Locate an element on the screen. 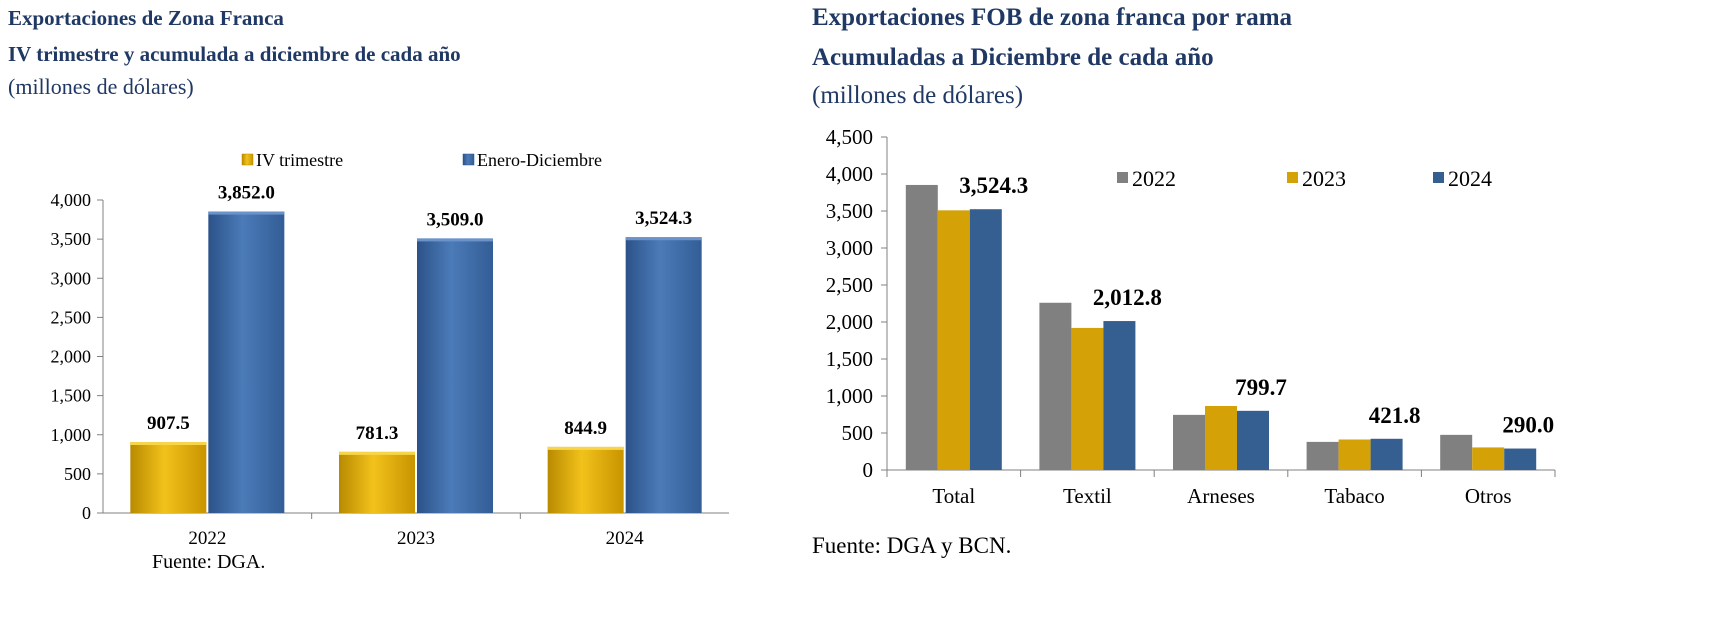  left-data-label: 781.3 is located at coordinates (377, 433).